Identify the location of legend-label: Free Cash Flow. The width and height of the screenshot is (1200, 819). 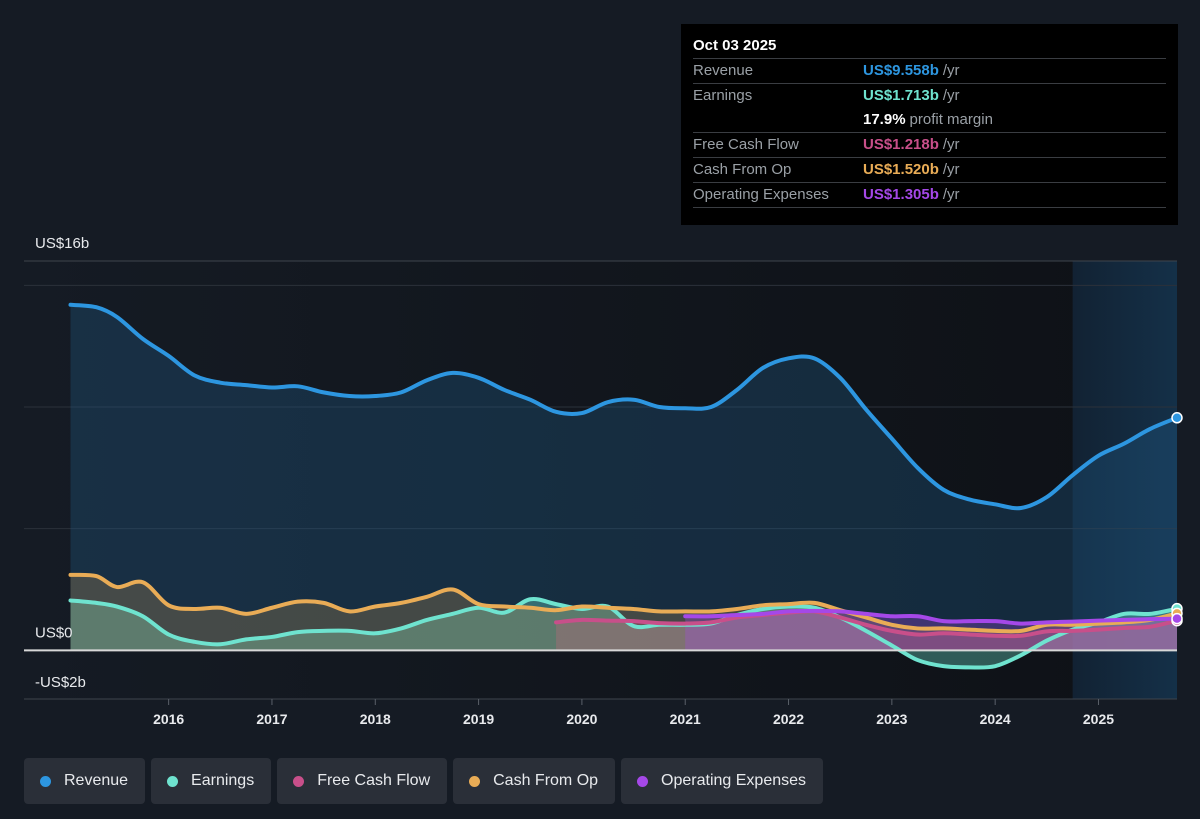
(374, 780).